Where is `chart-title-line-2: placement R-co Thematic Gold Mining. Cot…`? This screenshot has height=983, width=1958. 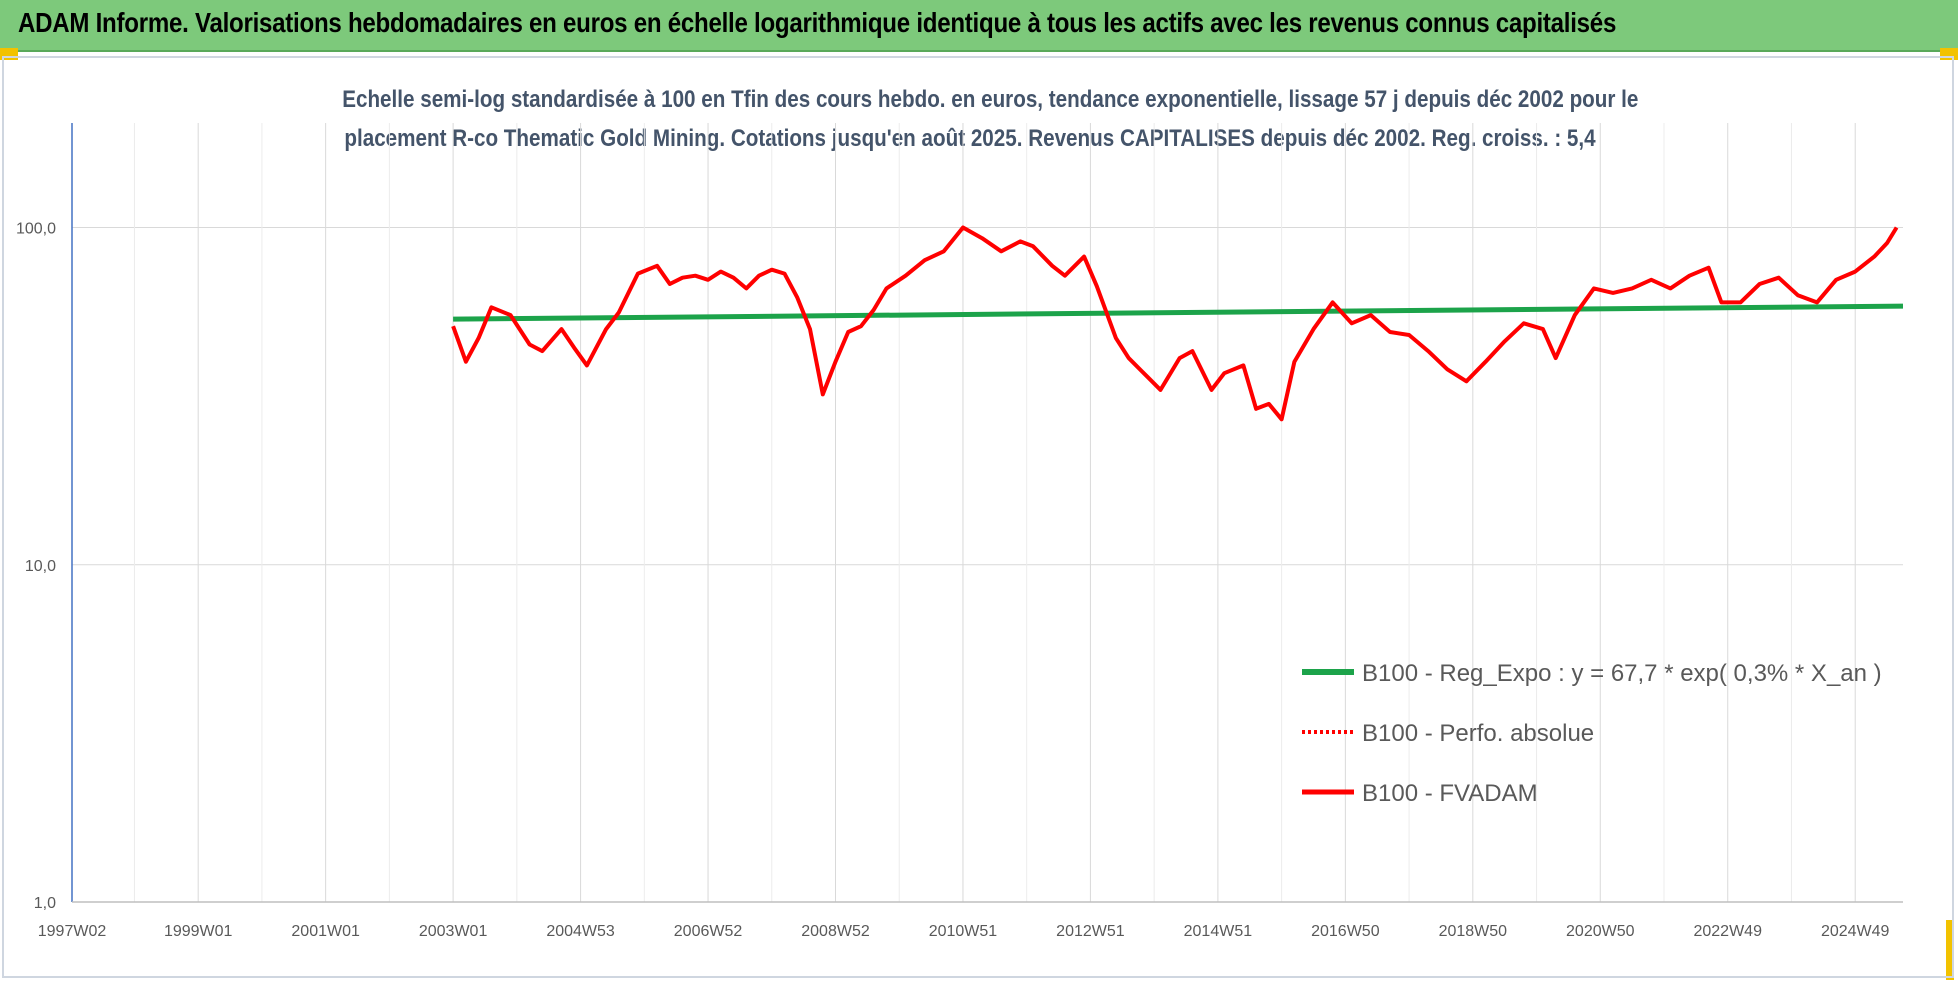
chart-title-line-2: placement R-co Thematic Gold Mining. Cot… is located at coordinates (970, 138).